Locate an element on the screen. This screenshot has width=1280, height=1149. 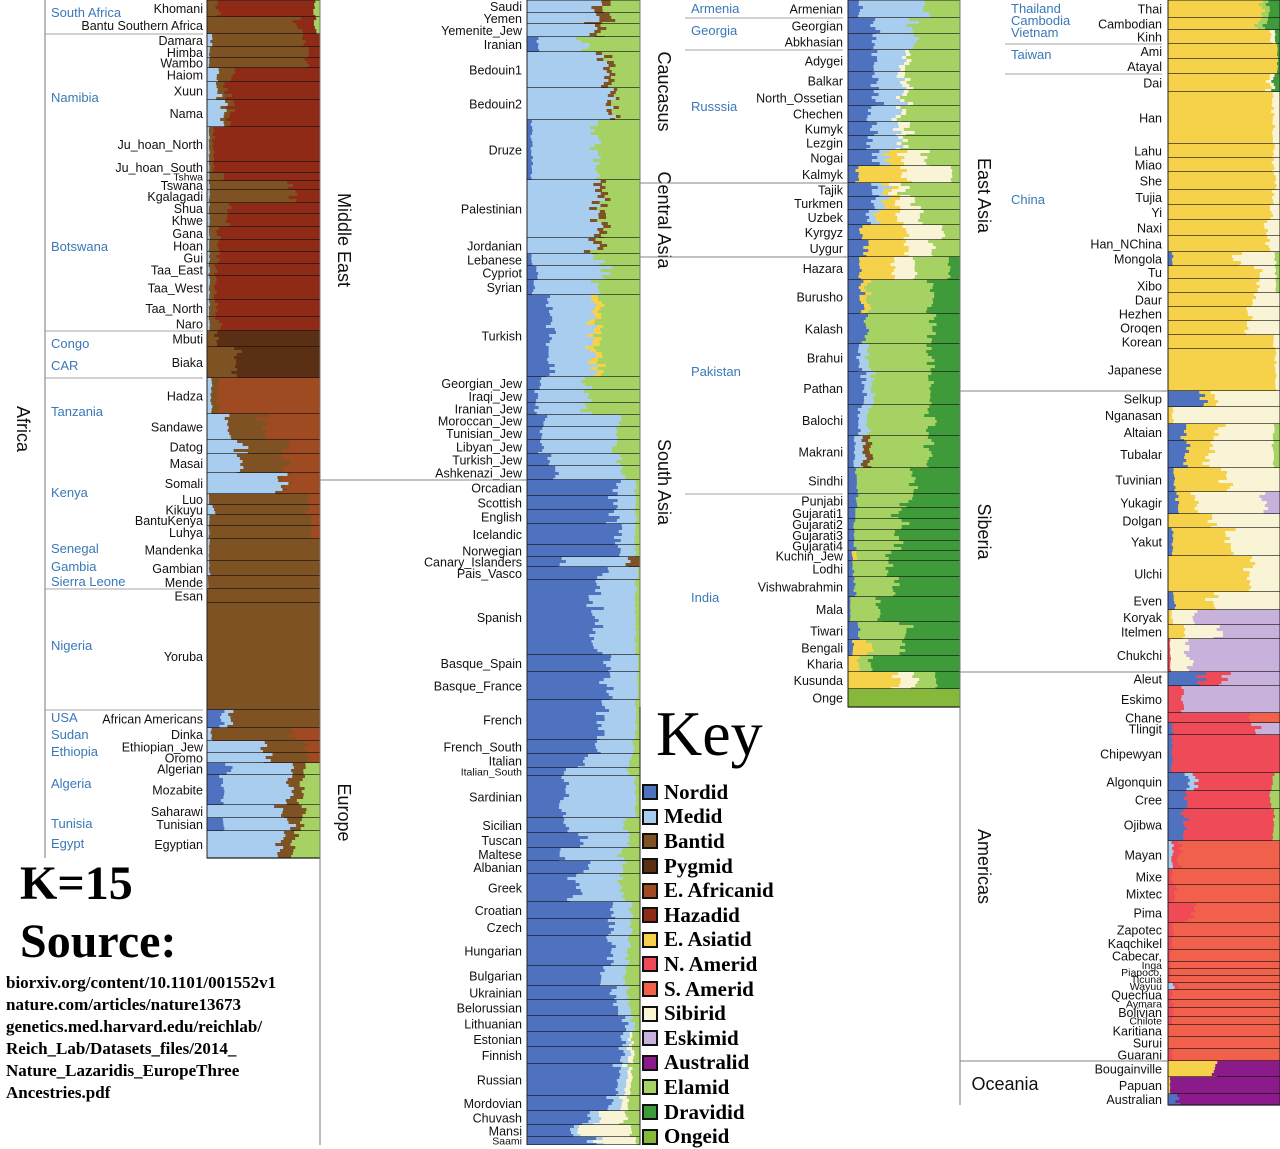
key-label: Medid is located at coordinates (693, 816).